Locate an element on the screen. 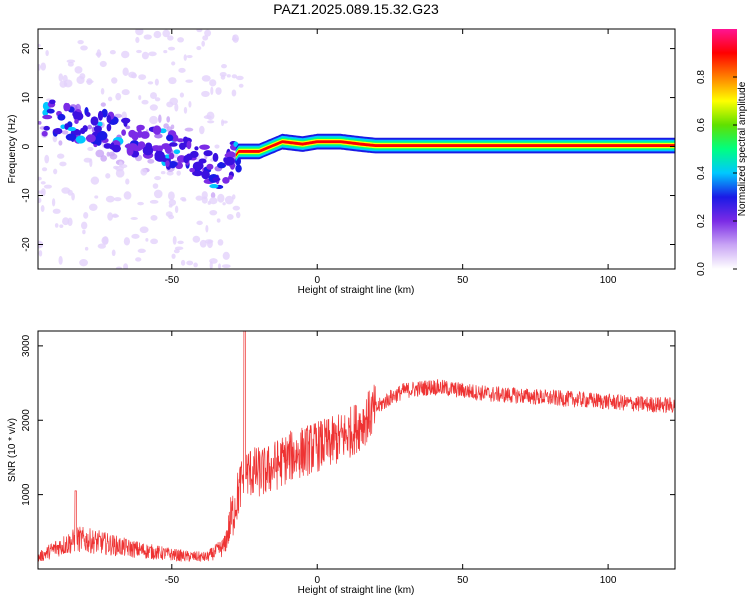 Image resolution: width=750 pixels, height=600 pixels. colorbar-tick-label: 0.0 is located at coordinates (701, 269).